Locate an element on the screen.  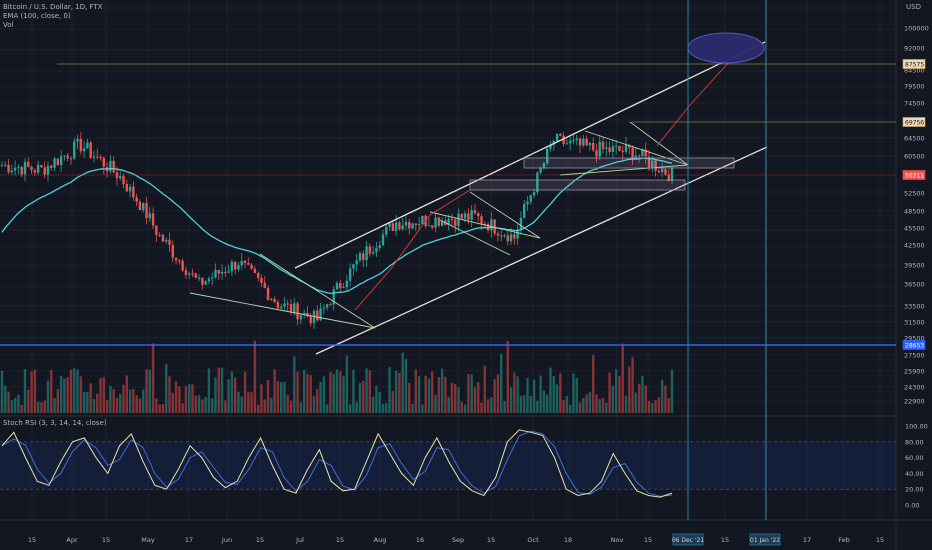
price-badge-28653: 28653 is located at coordinates (914, 345).